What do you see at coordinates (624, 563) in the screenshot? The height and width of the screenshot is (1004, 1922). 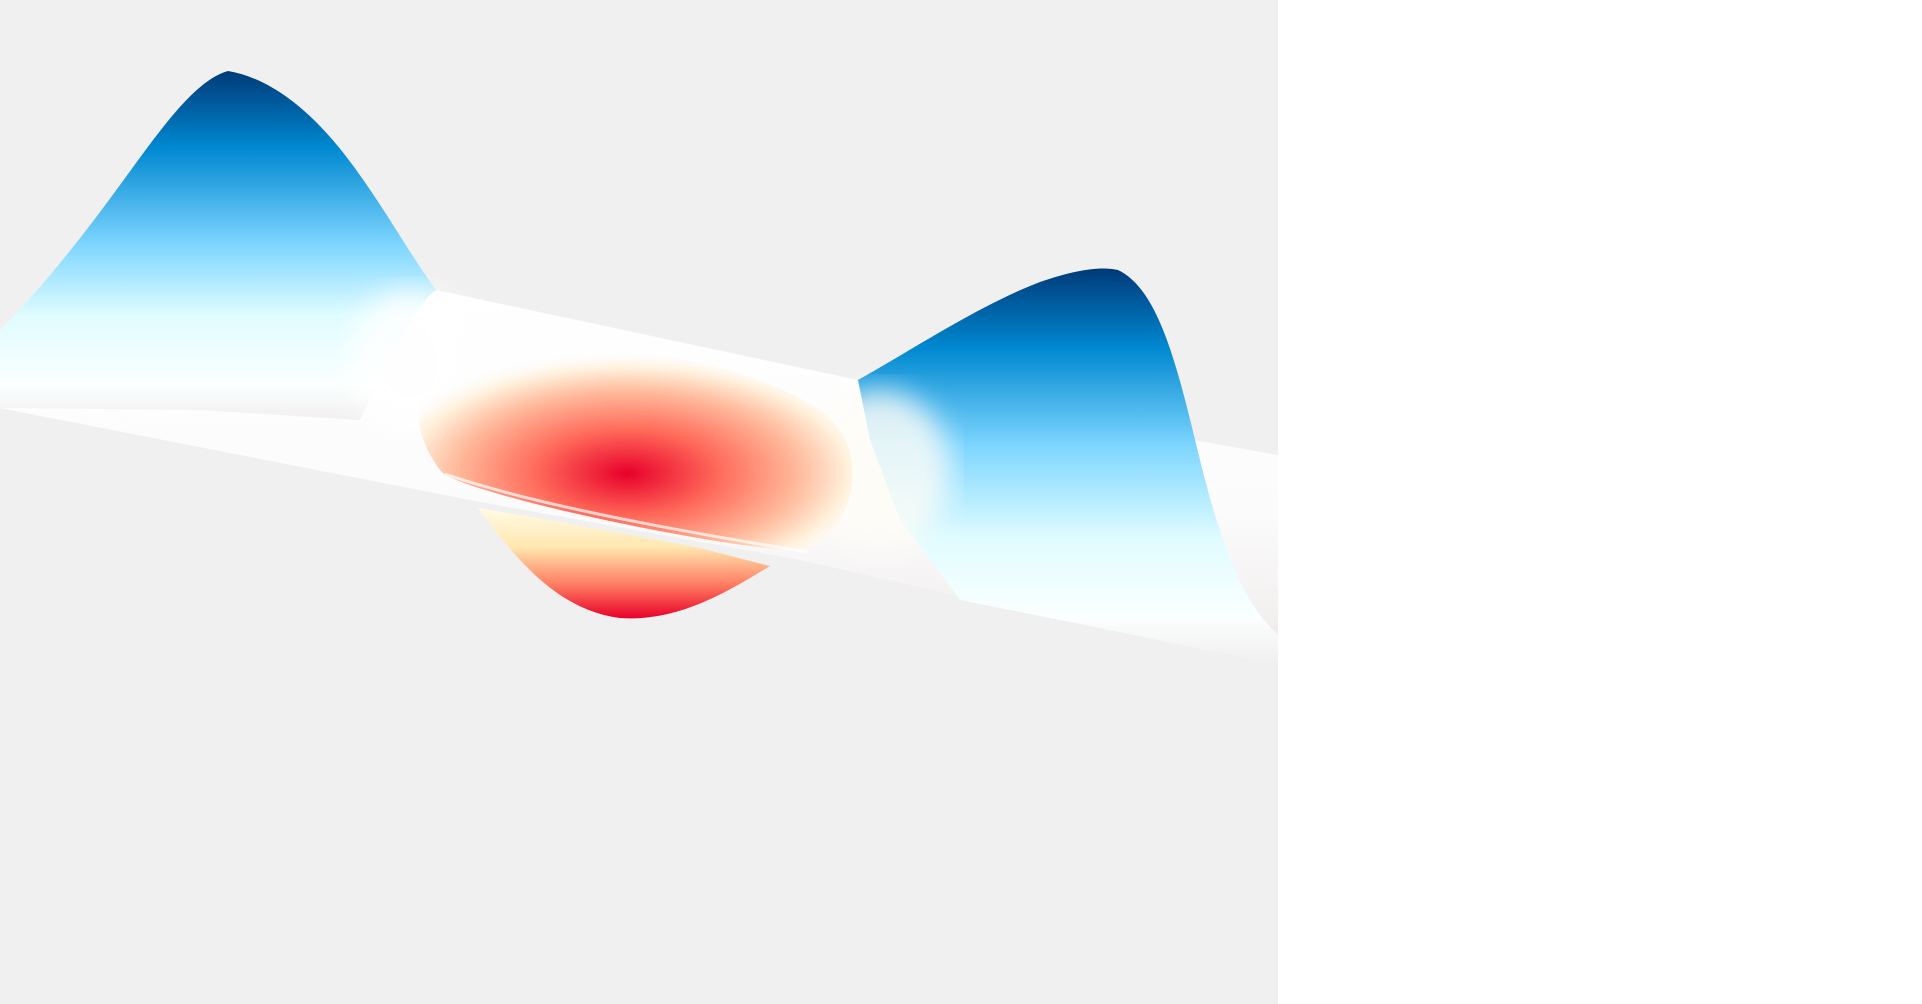 I see `surface-trough-underside` at bounding box center [624, 563].